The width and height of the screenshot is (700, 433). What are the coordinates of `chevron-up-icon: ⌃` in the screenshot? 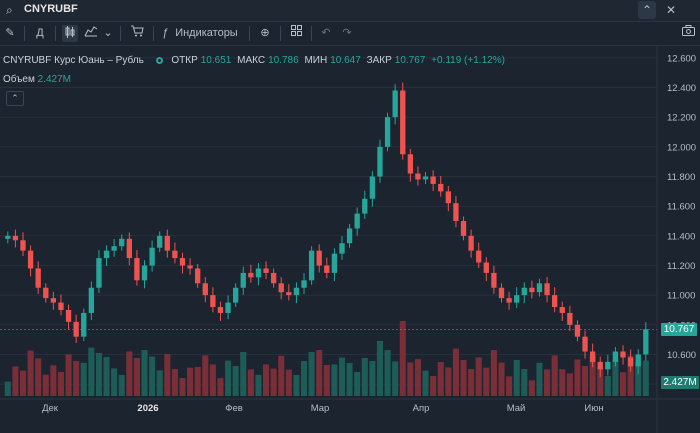 It's located at (647, 10).